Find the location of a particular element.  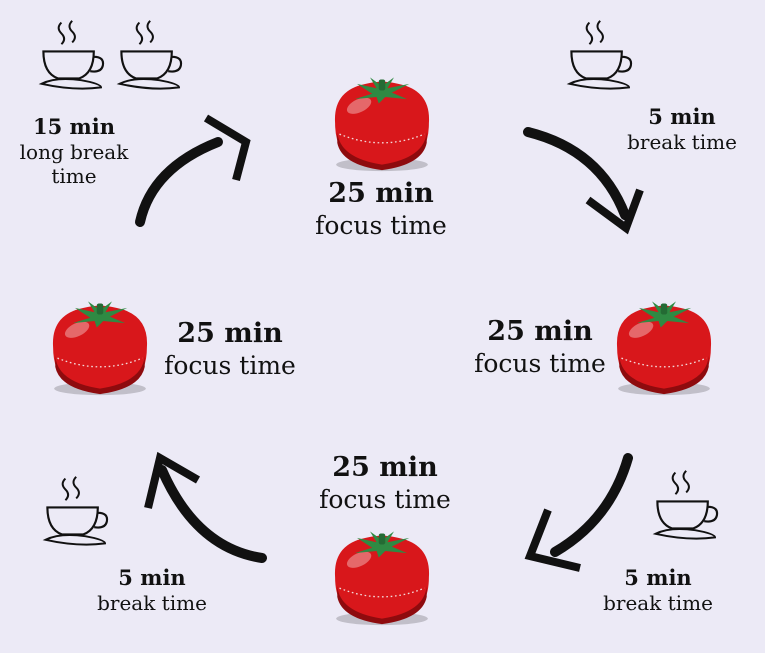

break-label-bottom-right: 5 min break time is located at coordinates (658, 590).